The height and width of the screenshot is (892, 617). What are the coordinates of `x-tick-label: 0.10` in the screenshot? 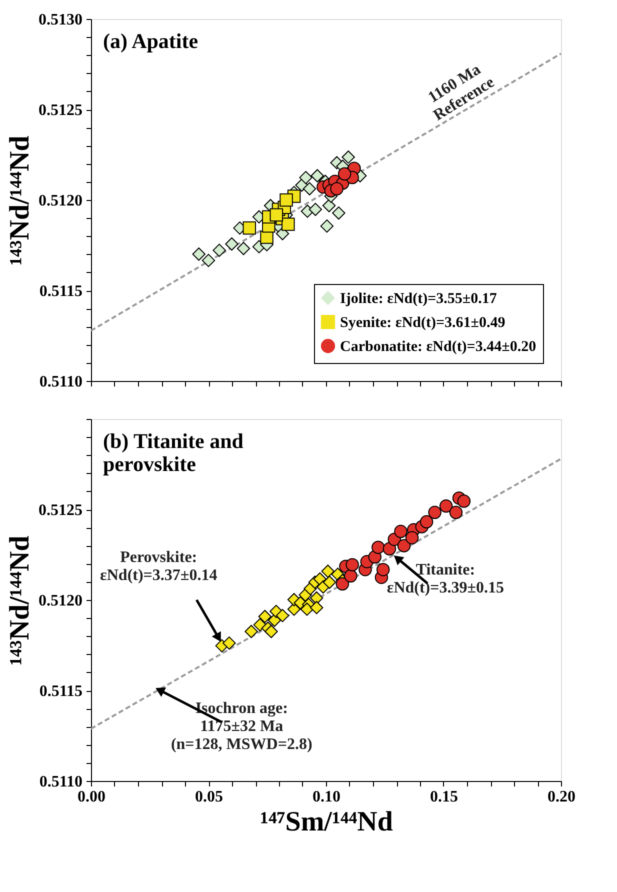 It's located at (326, 797).